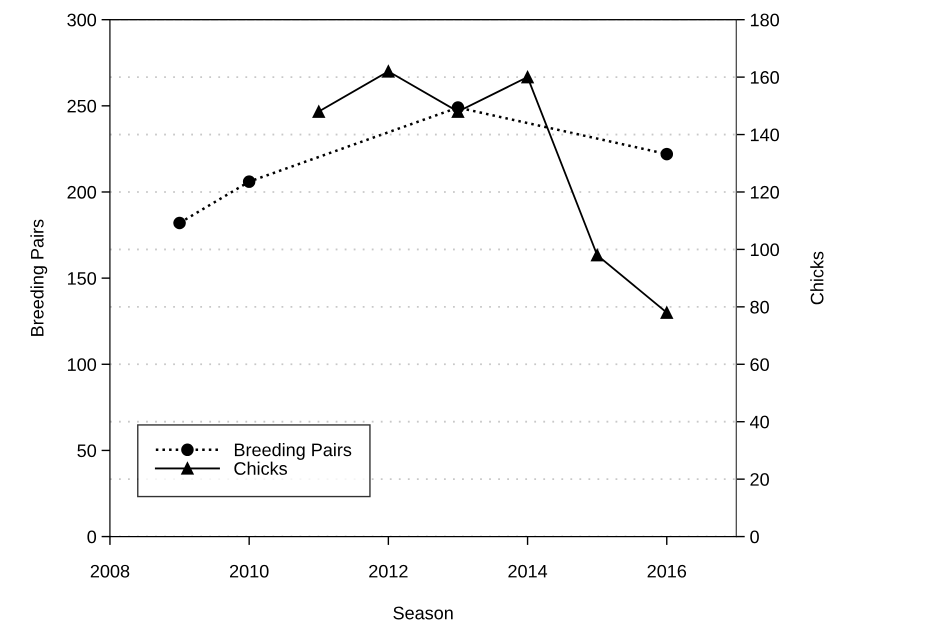 The image size is (952, 635). Describe the element at coordinates (423, 613) in the screenshot. I see `x-axis-title: Season` at that location.